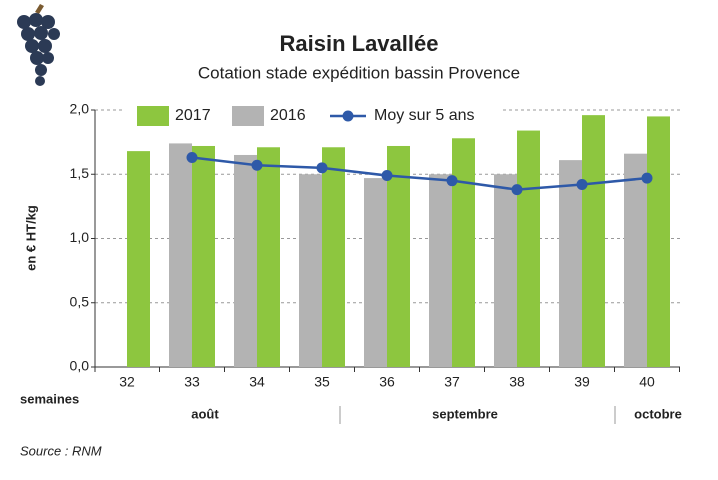  What do you see at coordinates (80, 366) in the screenshot?
I see `y-tick-label: 0,0` at bounding box center [80, 366].